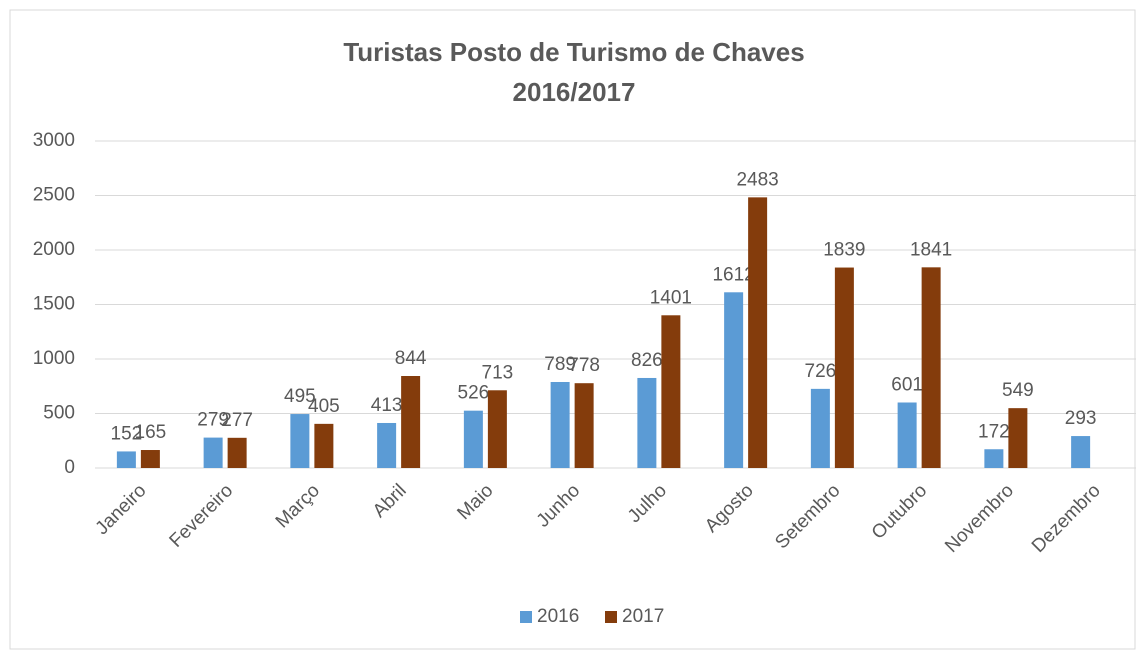 Image resolution: width=1136 pixels, height=655 pixels. I want to click on data-label: 1839, so click(844, 250).